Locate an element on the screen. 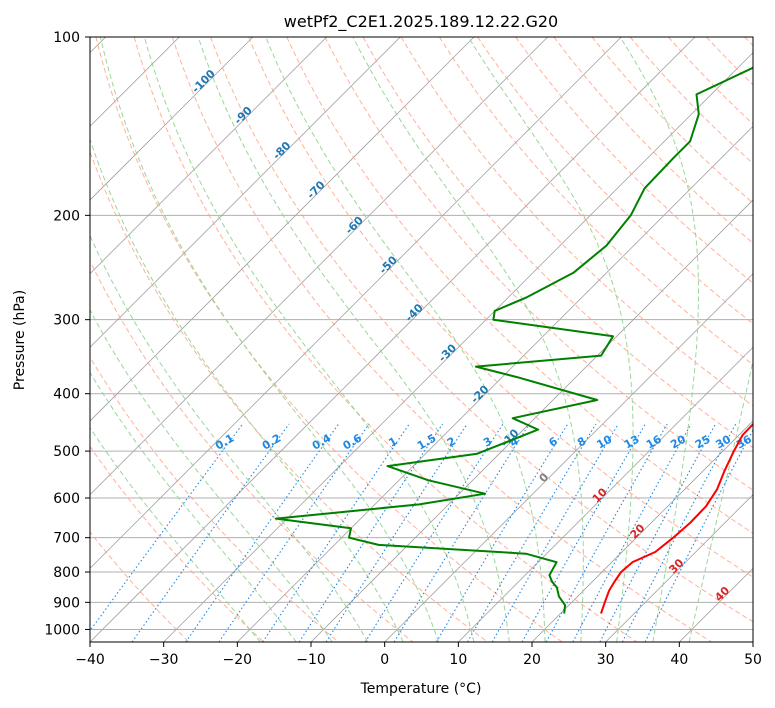  y-tick-label: 1000 is located at coordinates (62, 630).